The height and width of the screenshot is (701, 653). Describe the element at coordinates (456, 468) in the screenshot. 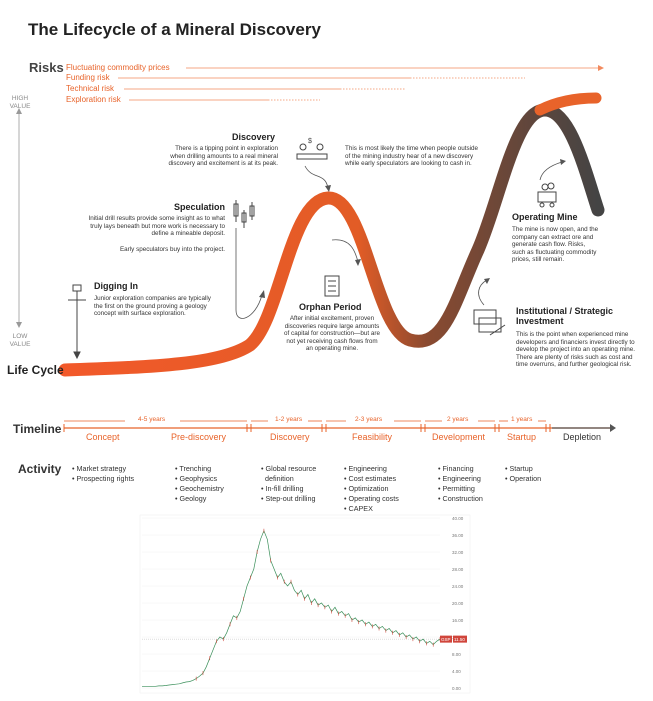

I see `activity-item: • Financing` at that location.